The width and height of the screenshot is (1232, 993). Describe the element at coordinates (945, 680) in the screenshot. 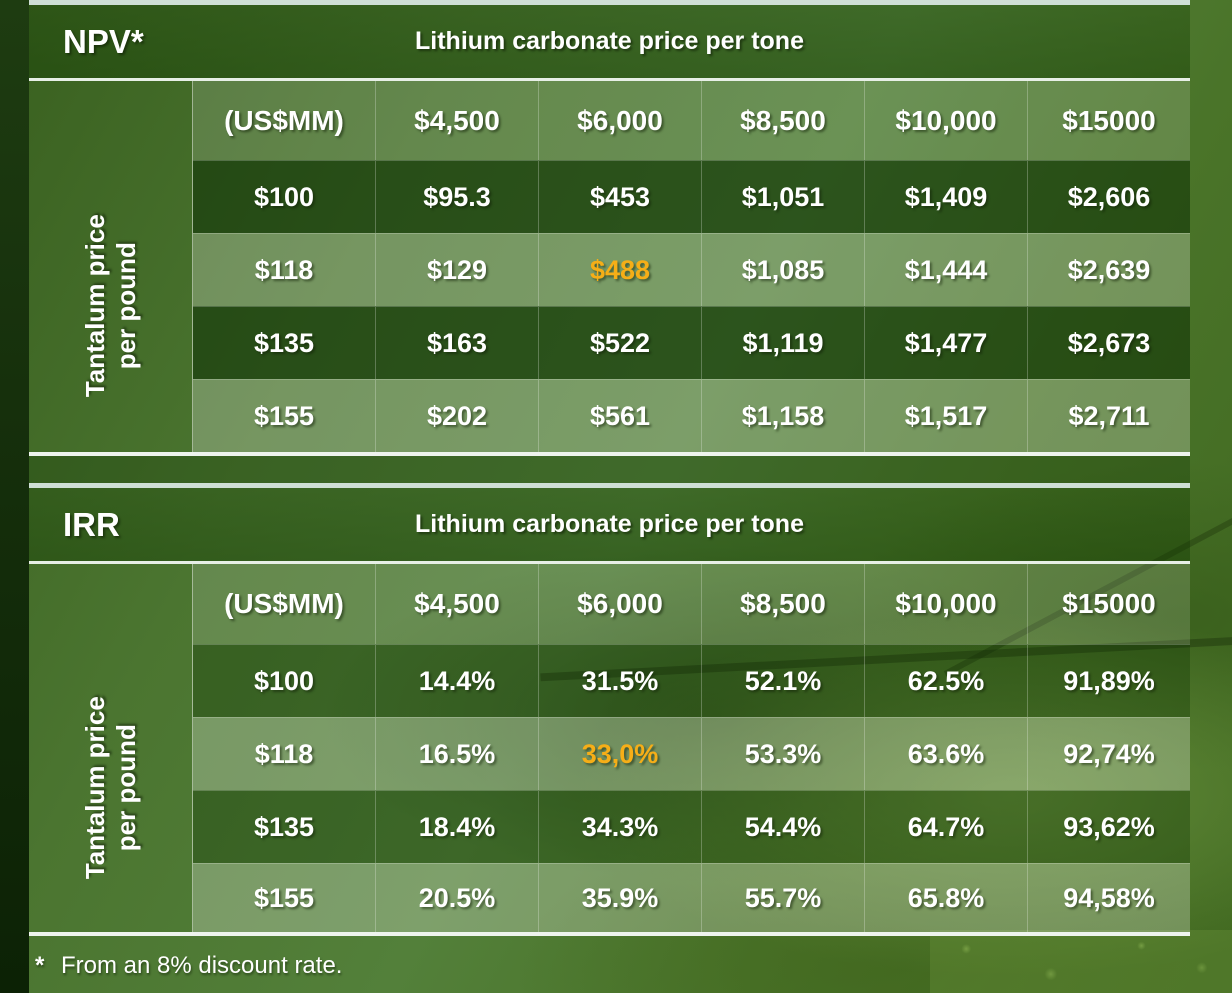

I see `irr-value-cell: 62.5%` at that location.